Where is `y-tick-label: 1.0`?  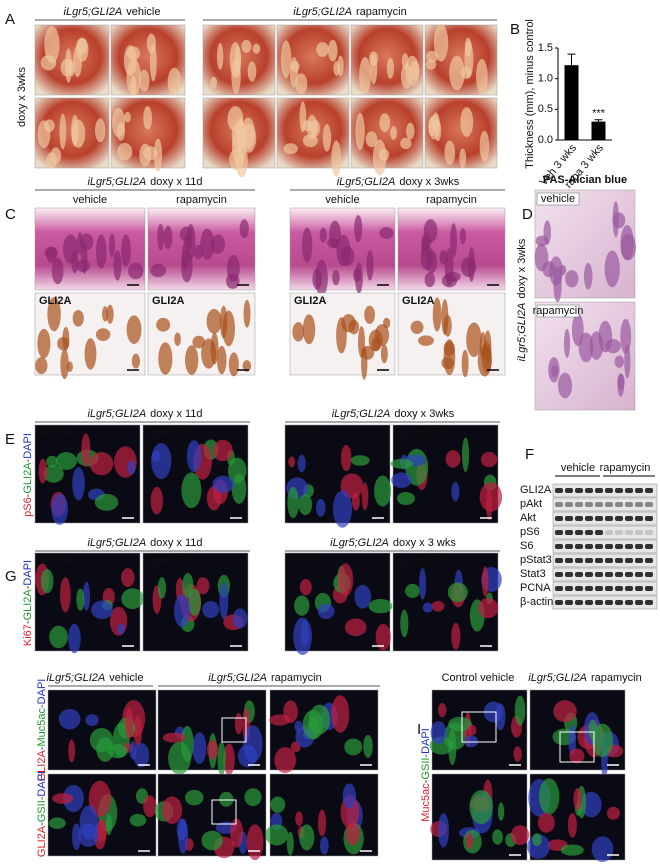
y-tick-label: 1.0 is located at coordinates (545, 79).